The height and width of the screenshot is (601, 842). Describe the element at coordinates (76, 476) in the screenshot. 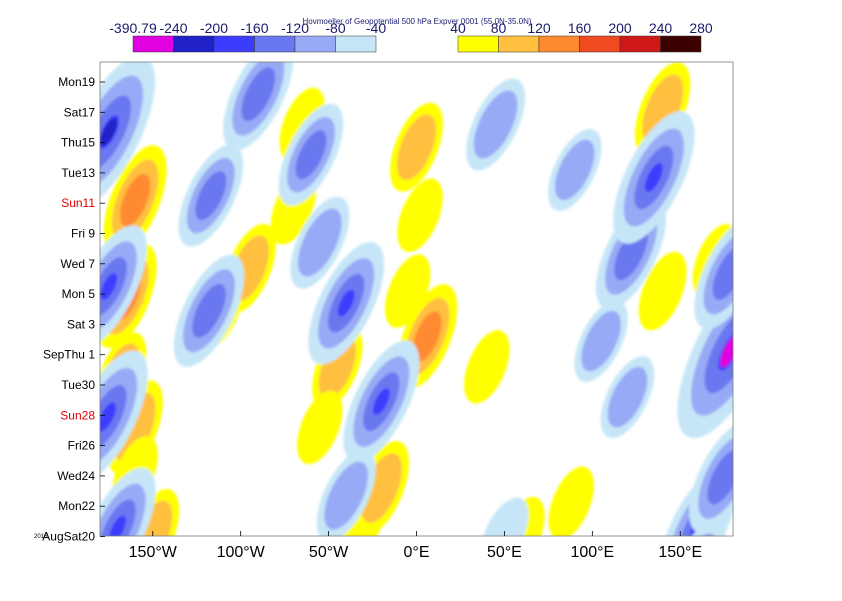

I see `y-tick-label: Wed24` at that location.